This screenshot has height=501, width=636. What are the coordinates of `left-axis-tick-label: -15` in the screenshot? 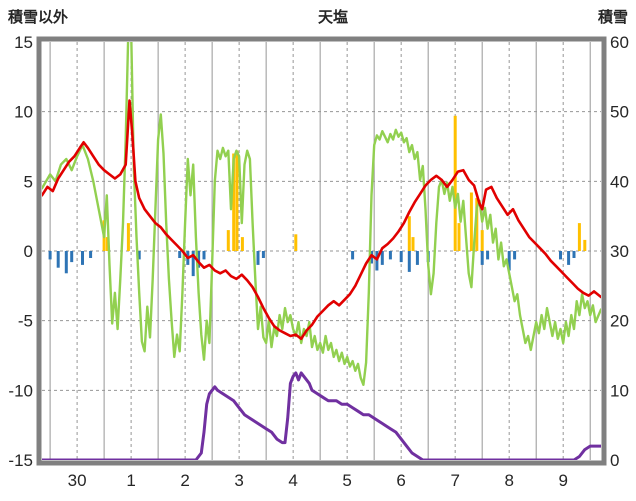 It's located at (20, 460).